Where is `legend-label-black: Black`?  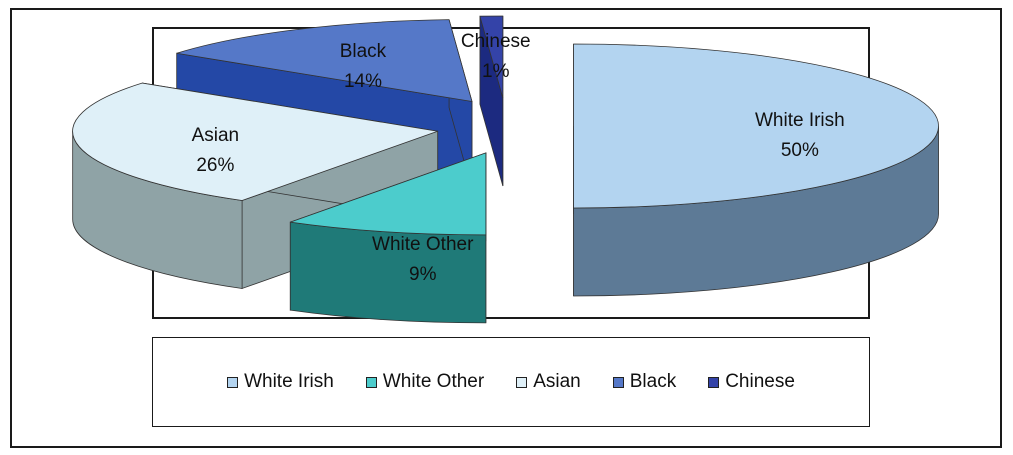
legend-label-black: Black is located at coordinates (653, 382).